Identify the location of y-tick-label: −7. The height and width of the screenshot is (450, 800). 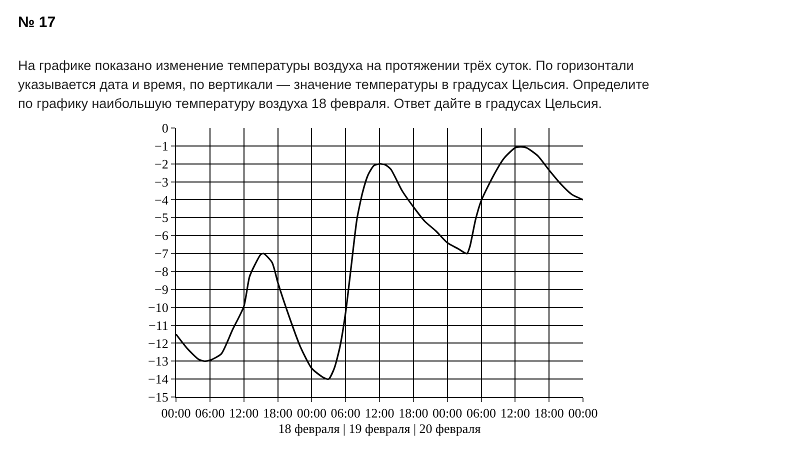
(161, 254).